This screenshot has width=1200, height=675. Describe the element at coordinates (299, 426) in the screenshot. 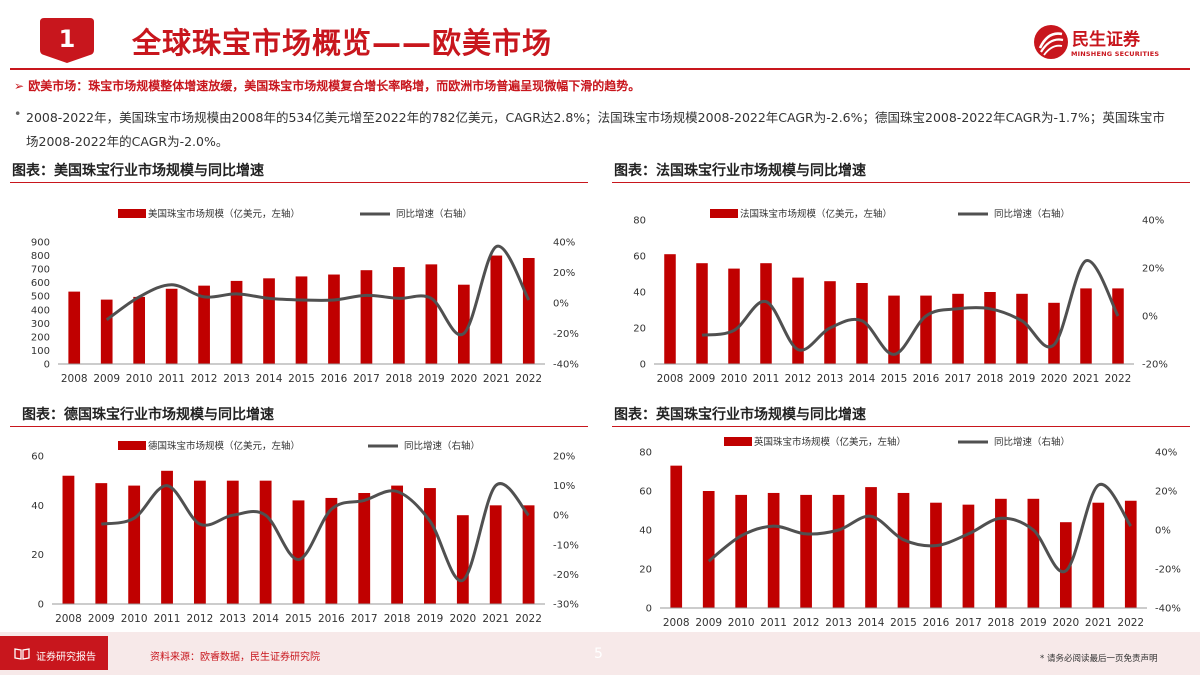

I see `panel-divider-germany` at that location.